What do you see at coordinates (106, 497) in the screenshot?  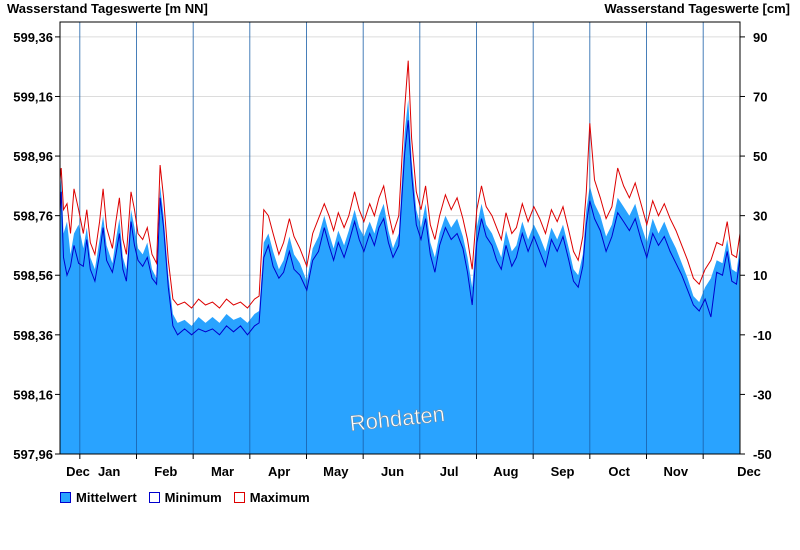 I see `legend-label-mittelwert: Mittelwert` at bounding box center [106, 497].